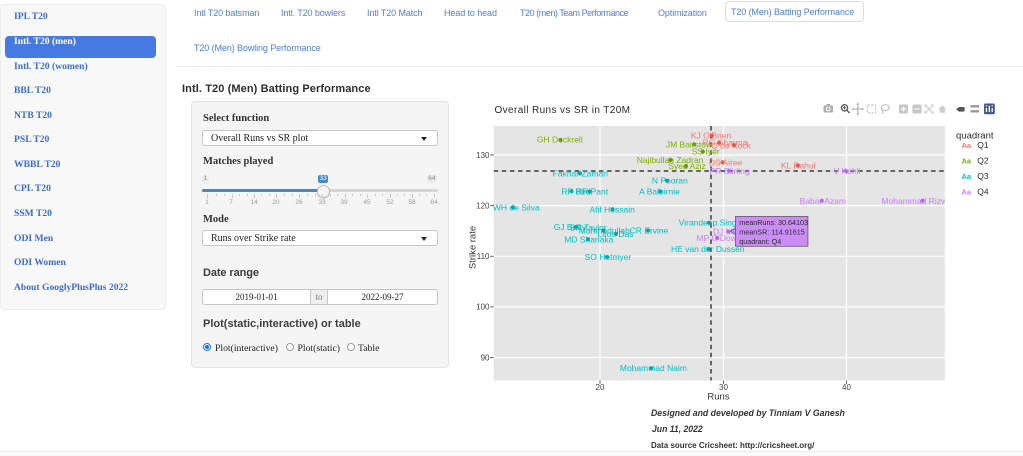 This screenshot has height=456, width=1023. What do you see at coordinates (718, 397) in the screenshot?
I see `svg-text: Runs` at bounding box center [718, 397].